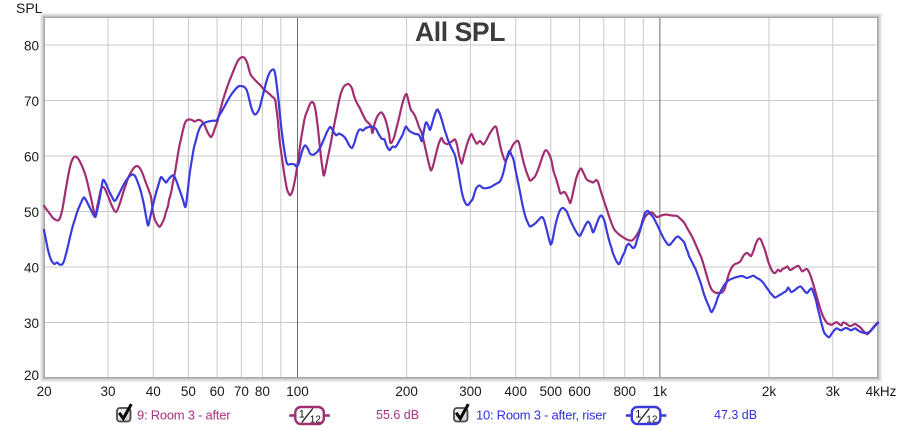 Image resolution: width=900 pixels, height=430 pixels. What do you see at coordinates (625, 391) in the screenshot?
I see `svg-text: 800` at bounding box center [625, 391].